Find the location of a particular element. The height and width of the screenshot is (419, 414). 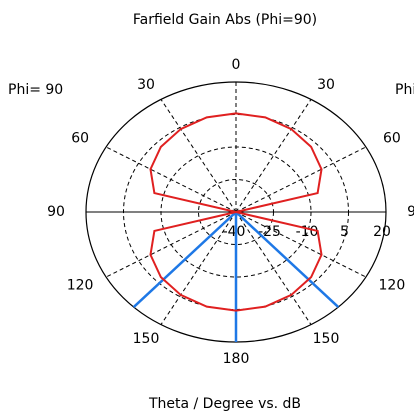

r-tick-label: 20 is located at coordinates (382, 232).